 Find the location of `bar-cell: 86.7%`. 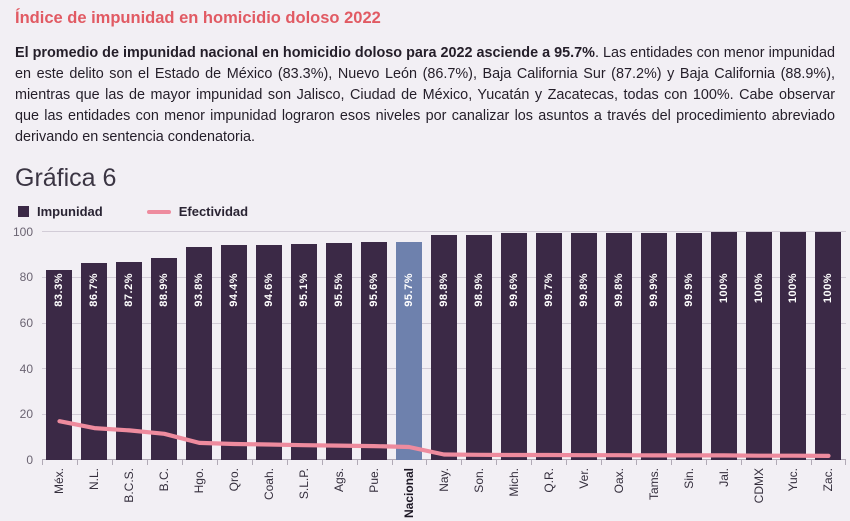

bar-cell: 86.7% is located at coordinates (94, 346).